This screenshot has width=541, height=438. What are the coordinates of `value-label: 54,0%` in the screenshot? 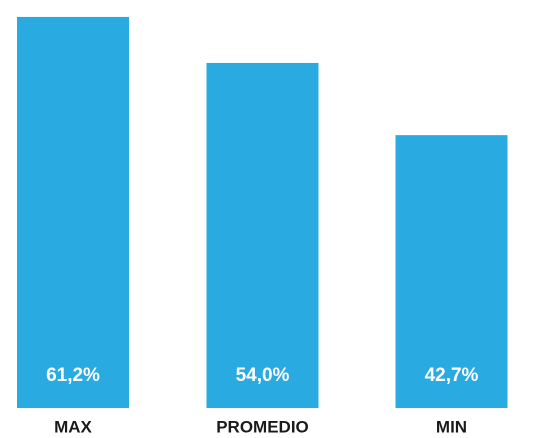 It's located at (263, 375).